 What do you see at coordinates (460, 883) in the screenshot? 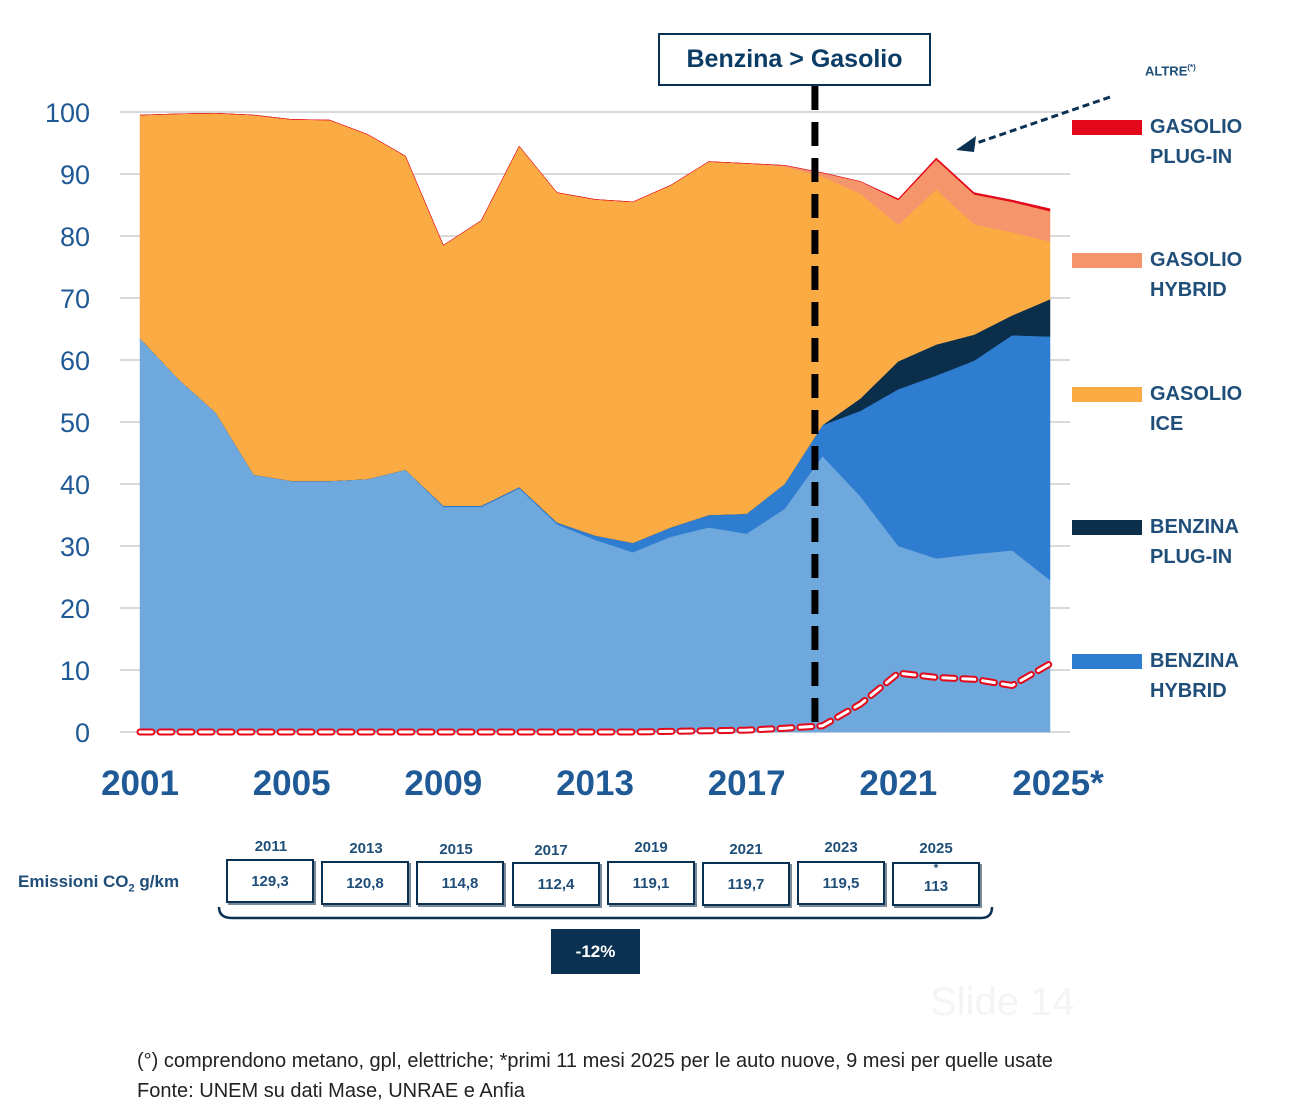
I see `emissions-value-box: 114,8` at bounding box center [460, 883].